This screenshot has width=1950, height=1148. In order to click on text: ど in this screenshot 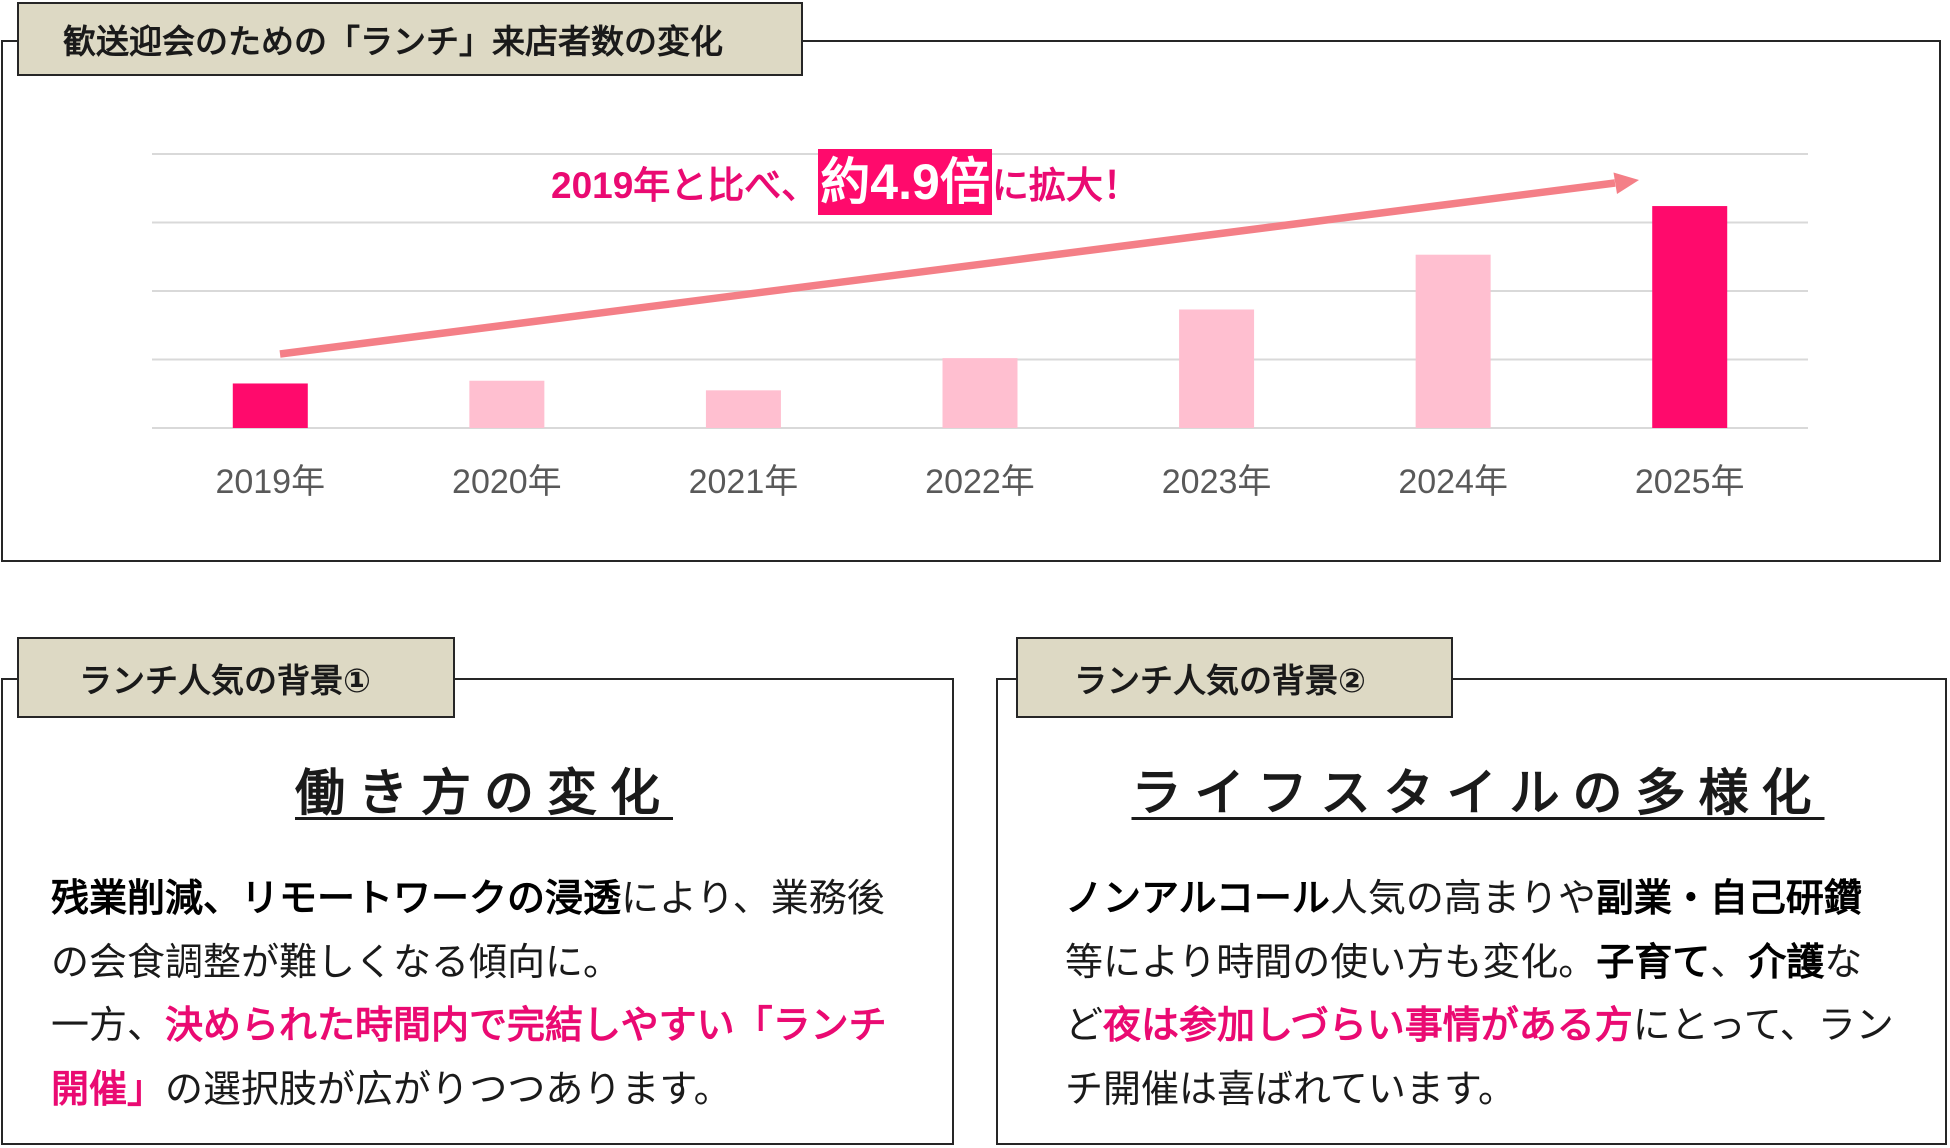, I will do `click(1084, 1026)`.